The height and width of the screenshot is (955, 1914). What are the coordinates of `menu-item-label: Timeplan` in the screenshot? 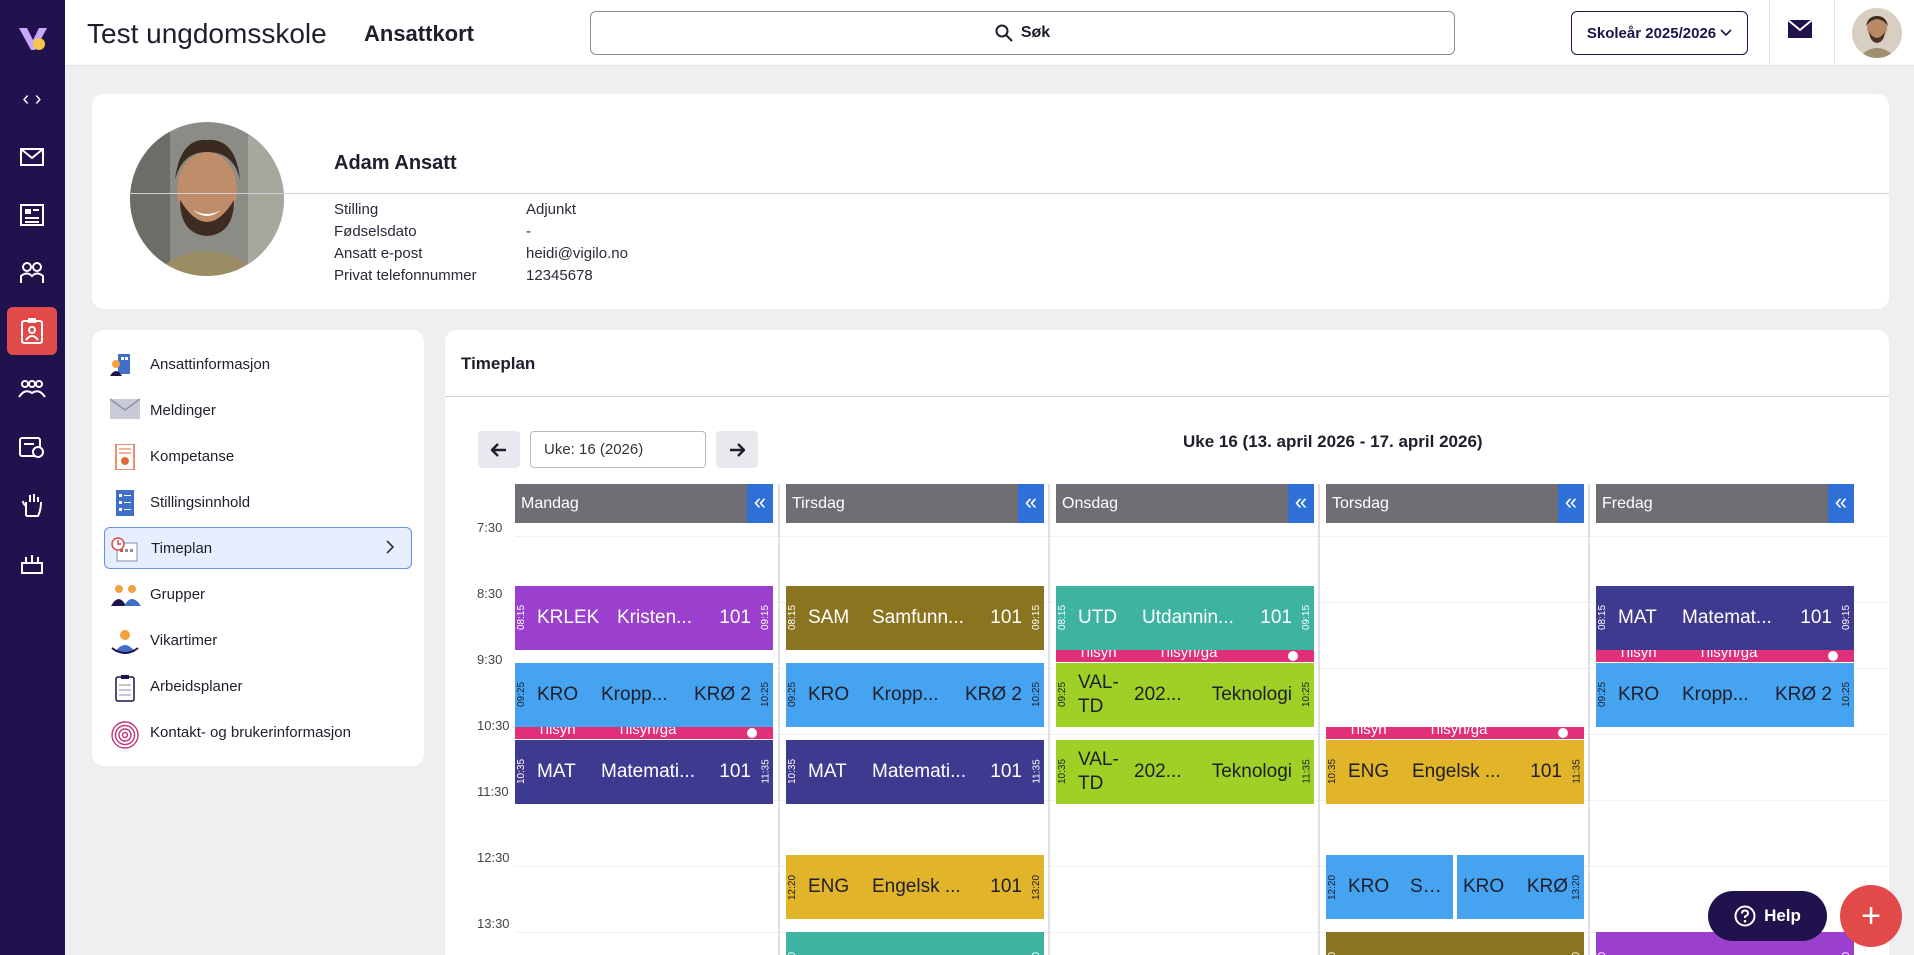 It's located at (182, 548).